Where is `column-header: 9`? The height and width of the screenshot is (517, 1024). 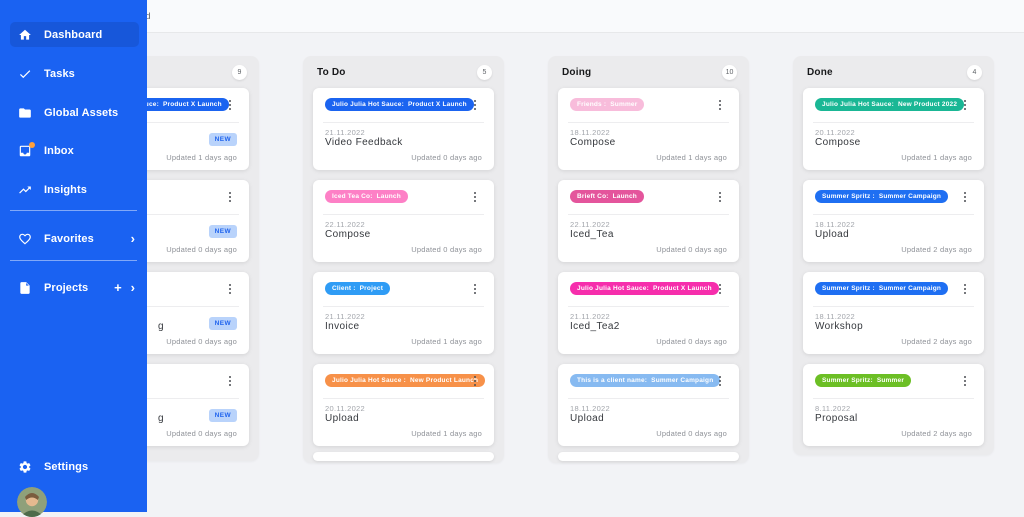
column-header: 9 is located at coordinates (158, 72).